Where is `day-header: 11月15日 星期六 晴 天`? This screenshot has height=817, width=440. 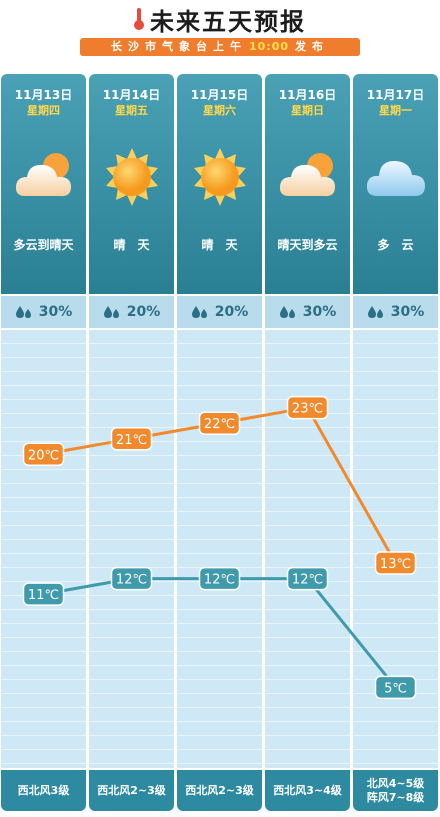 day-header: 11月15日 星期六 晴 天 is located at coordinates (219, 184).